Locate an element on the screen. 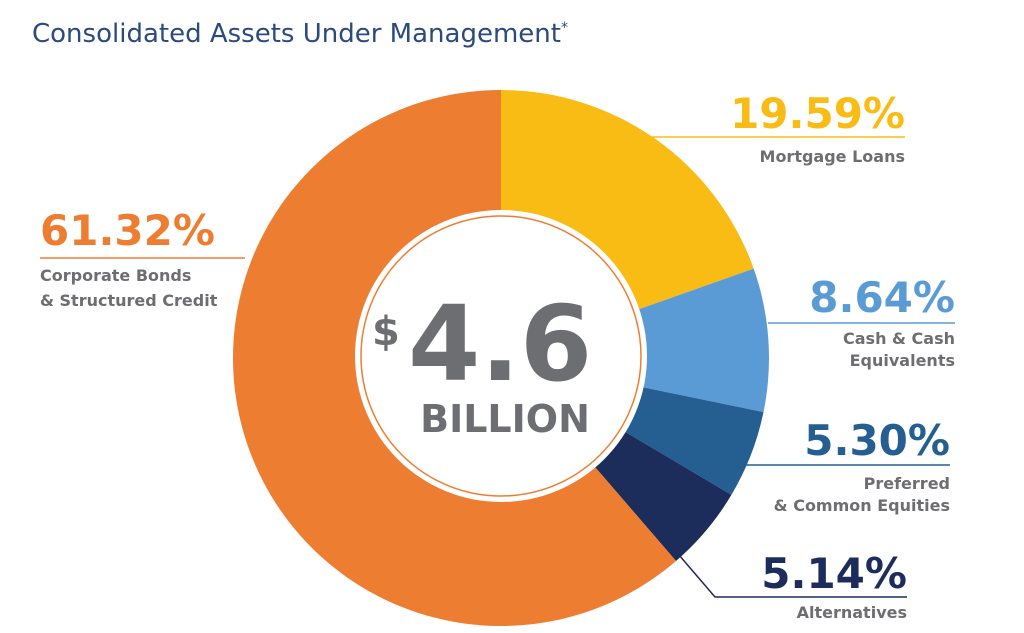 This screenshot has width=1024, height=633. center-value: 4.6 is located at coordinates (500, 344).